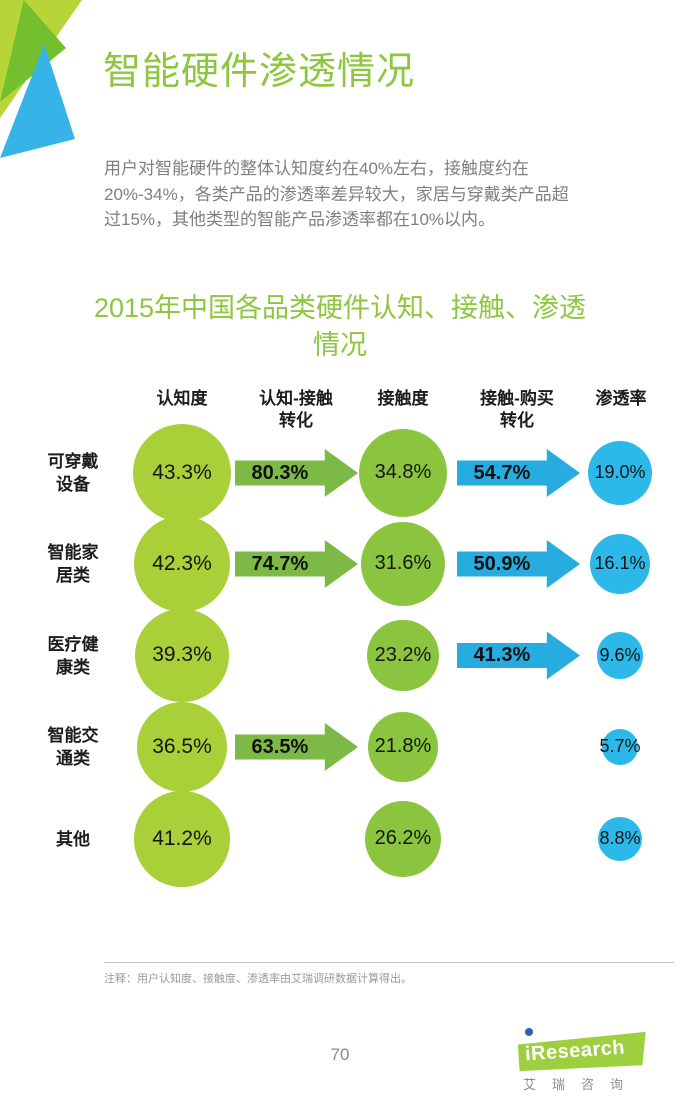 Image resolution: width=680 pixels, height=1115 pixels. I want to click on penetration-bubble-value: 5.7%, so click(620, 746).